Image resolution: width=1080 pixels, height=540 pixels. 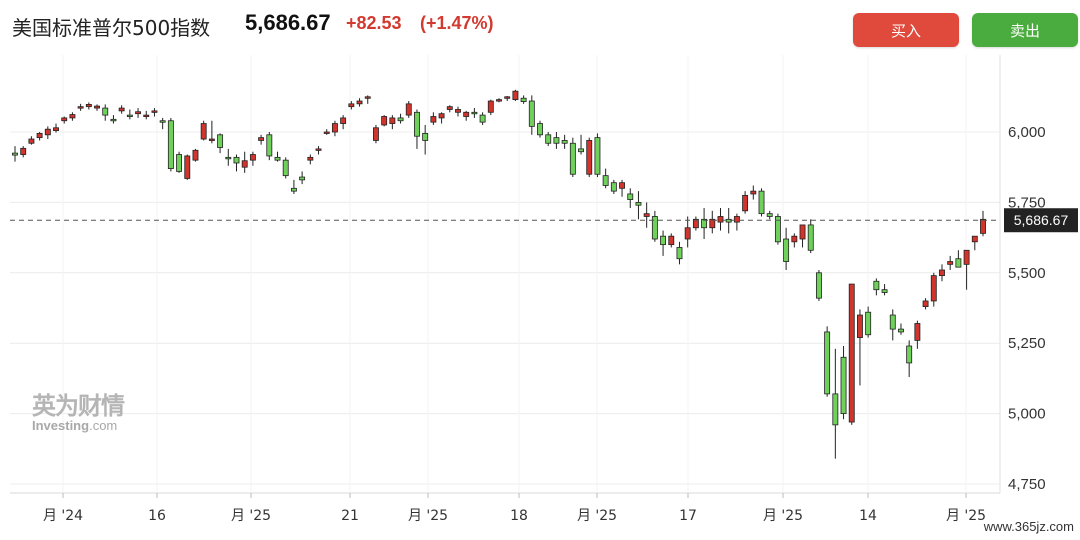 I want to click on buy-button: 买入, so click(x=906, y=30).